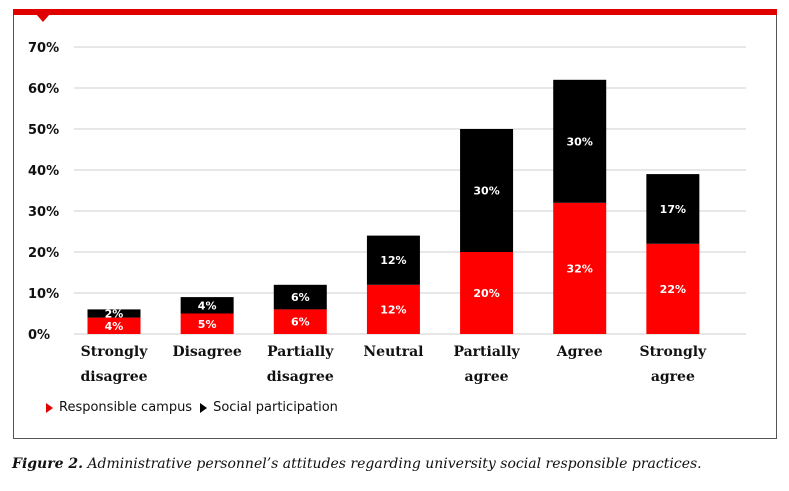  Describe the element at coordinates (43, 130) in the screenshot. I see `y-tick-label: 50%` at that location.